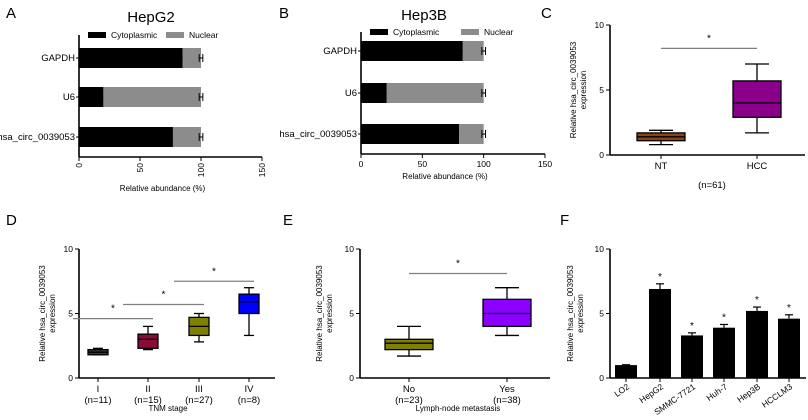 The height and width of the screenshot is (420, 808). Describe the element at coordinates (507, 400) in the screenshot. I see `x-tick-sublabel-yes: (n=38)` at that location.